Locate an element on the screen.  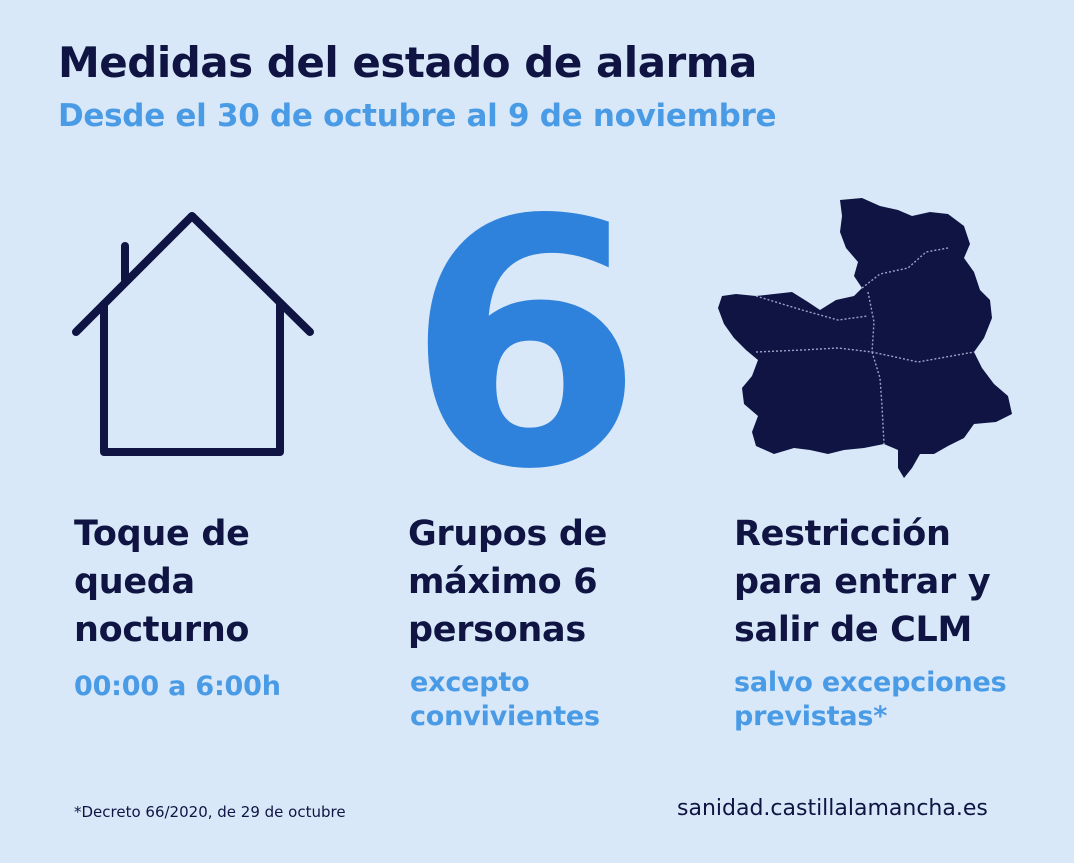
heading-line: para entrar y is located at coordinates (862, 582).